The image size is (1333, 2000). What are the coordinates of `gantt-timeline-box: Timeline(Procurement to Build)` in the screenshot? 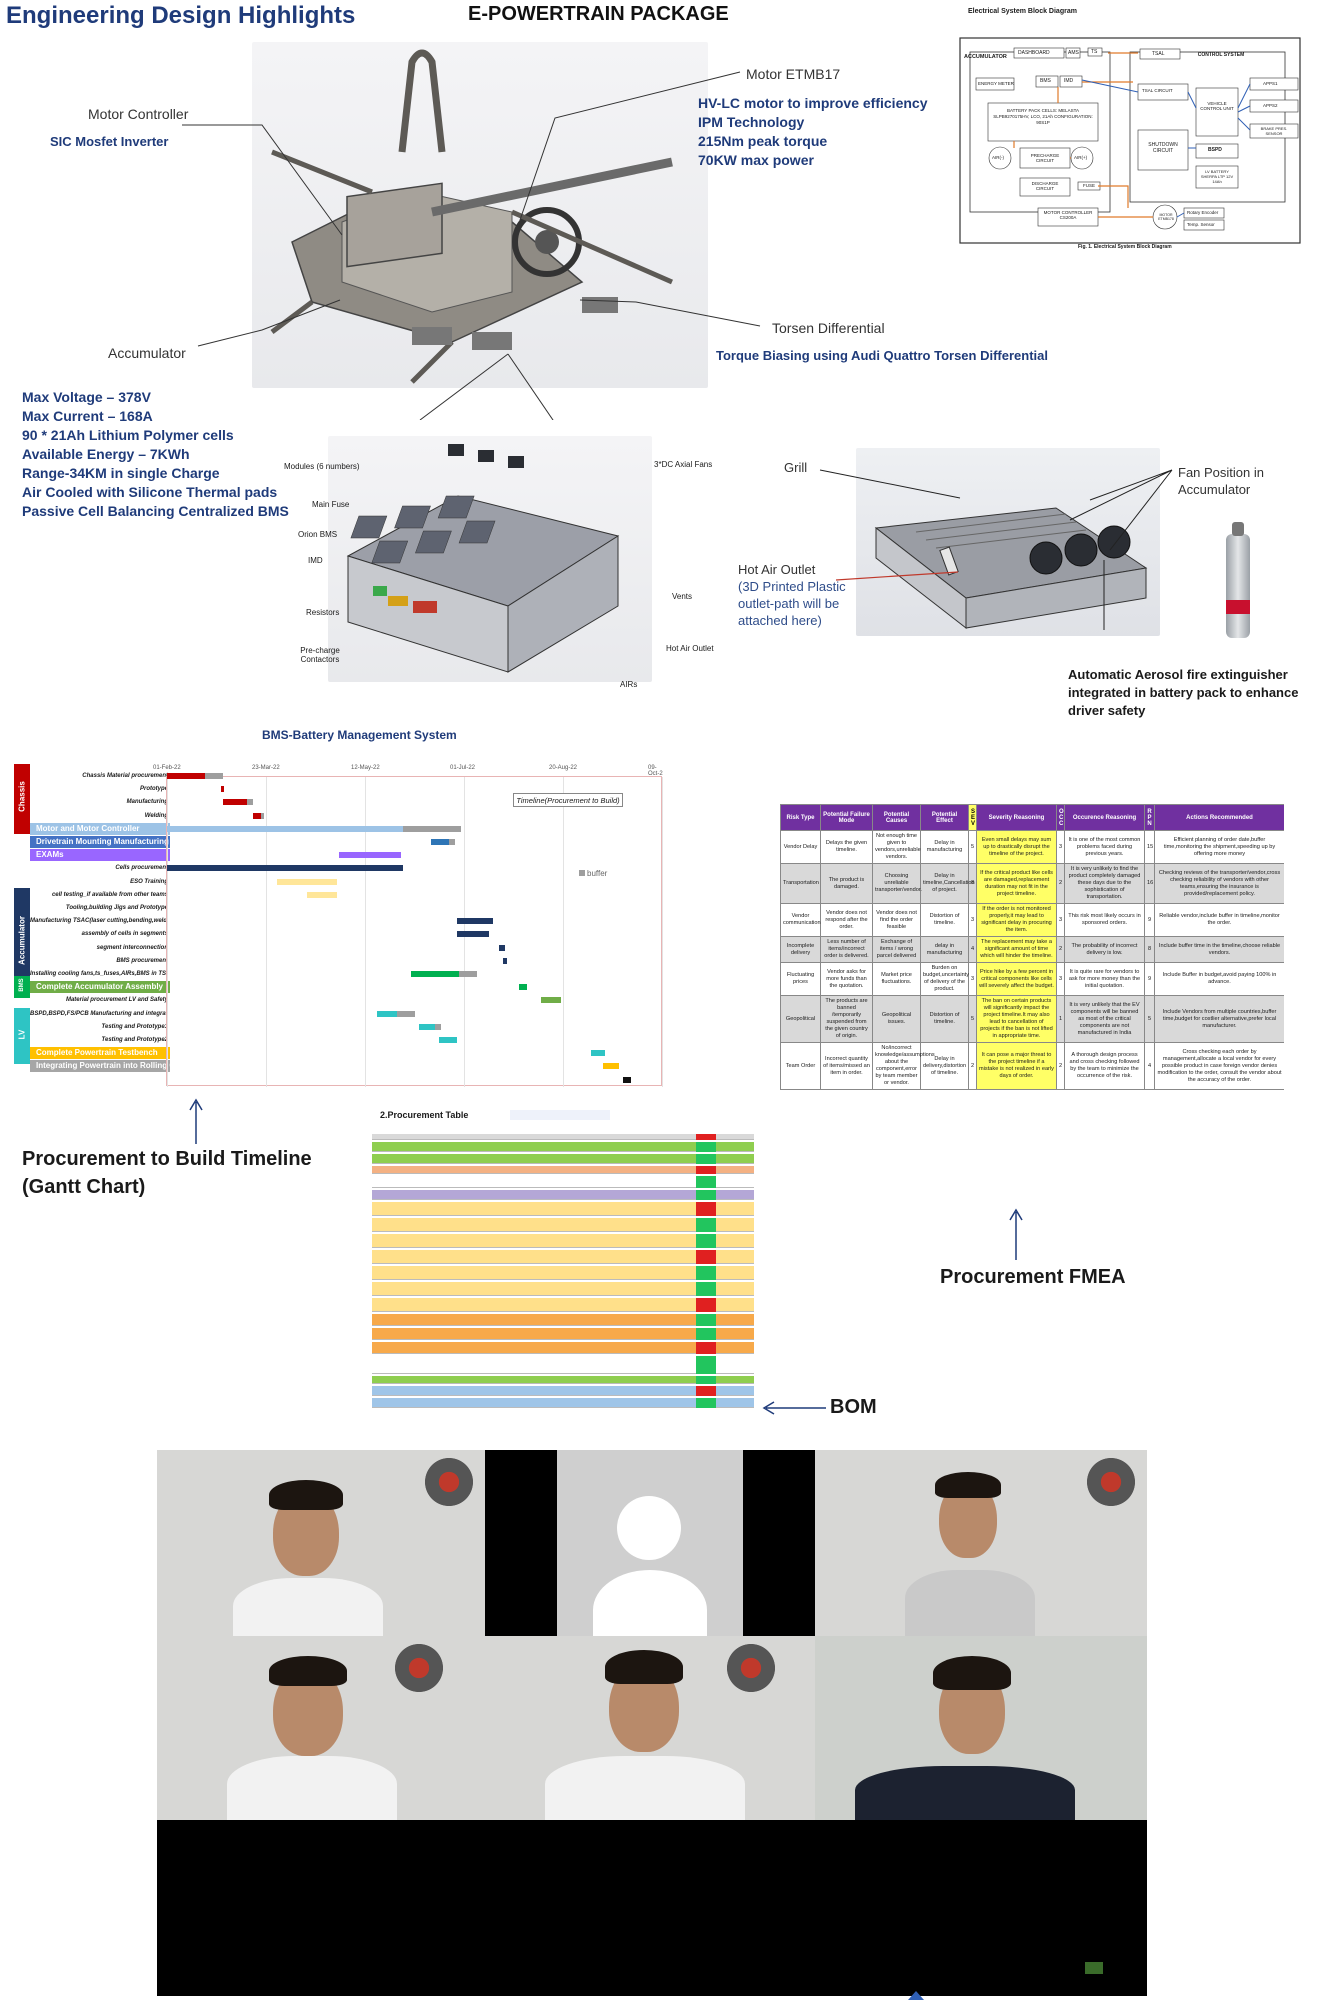 It's located at (568, 800).